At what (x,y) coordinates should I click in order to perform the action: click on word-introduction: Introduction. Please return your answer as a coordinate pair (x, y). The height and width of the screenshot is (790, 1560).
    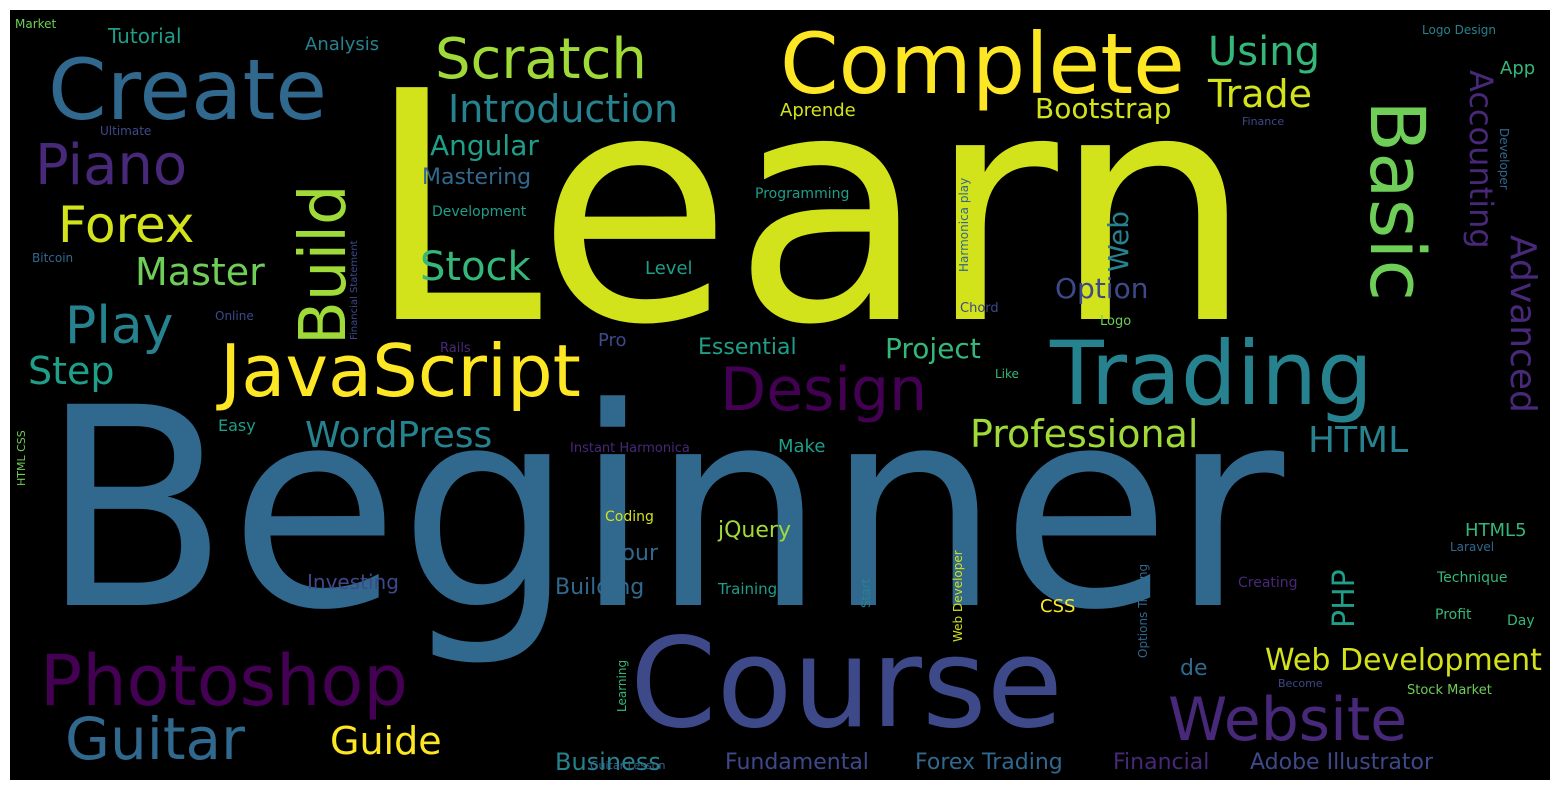
    Looking at the image, I should click on (563, 109).